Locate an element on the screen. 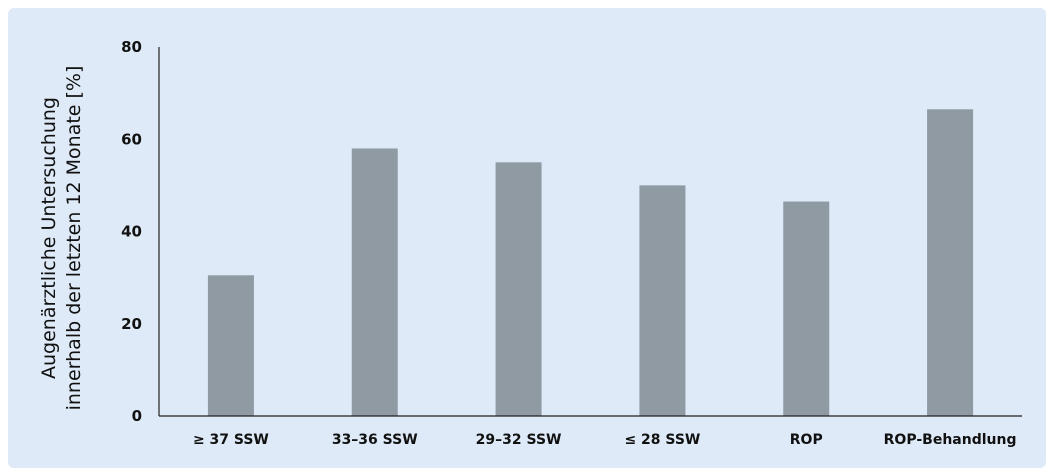 The height and width of the screenshot is (476, 1054). y-axis-title-line2: innerhalb der letzten 12 Monate [%] is located at coordinates (74, 238).